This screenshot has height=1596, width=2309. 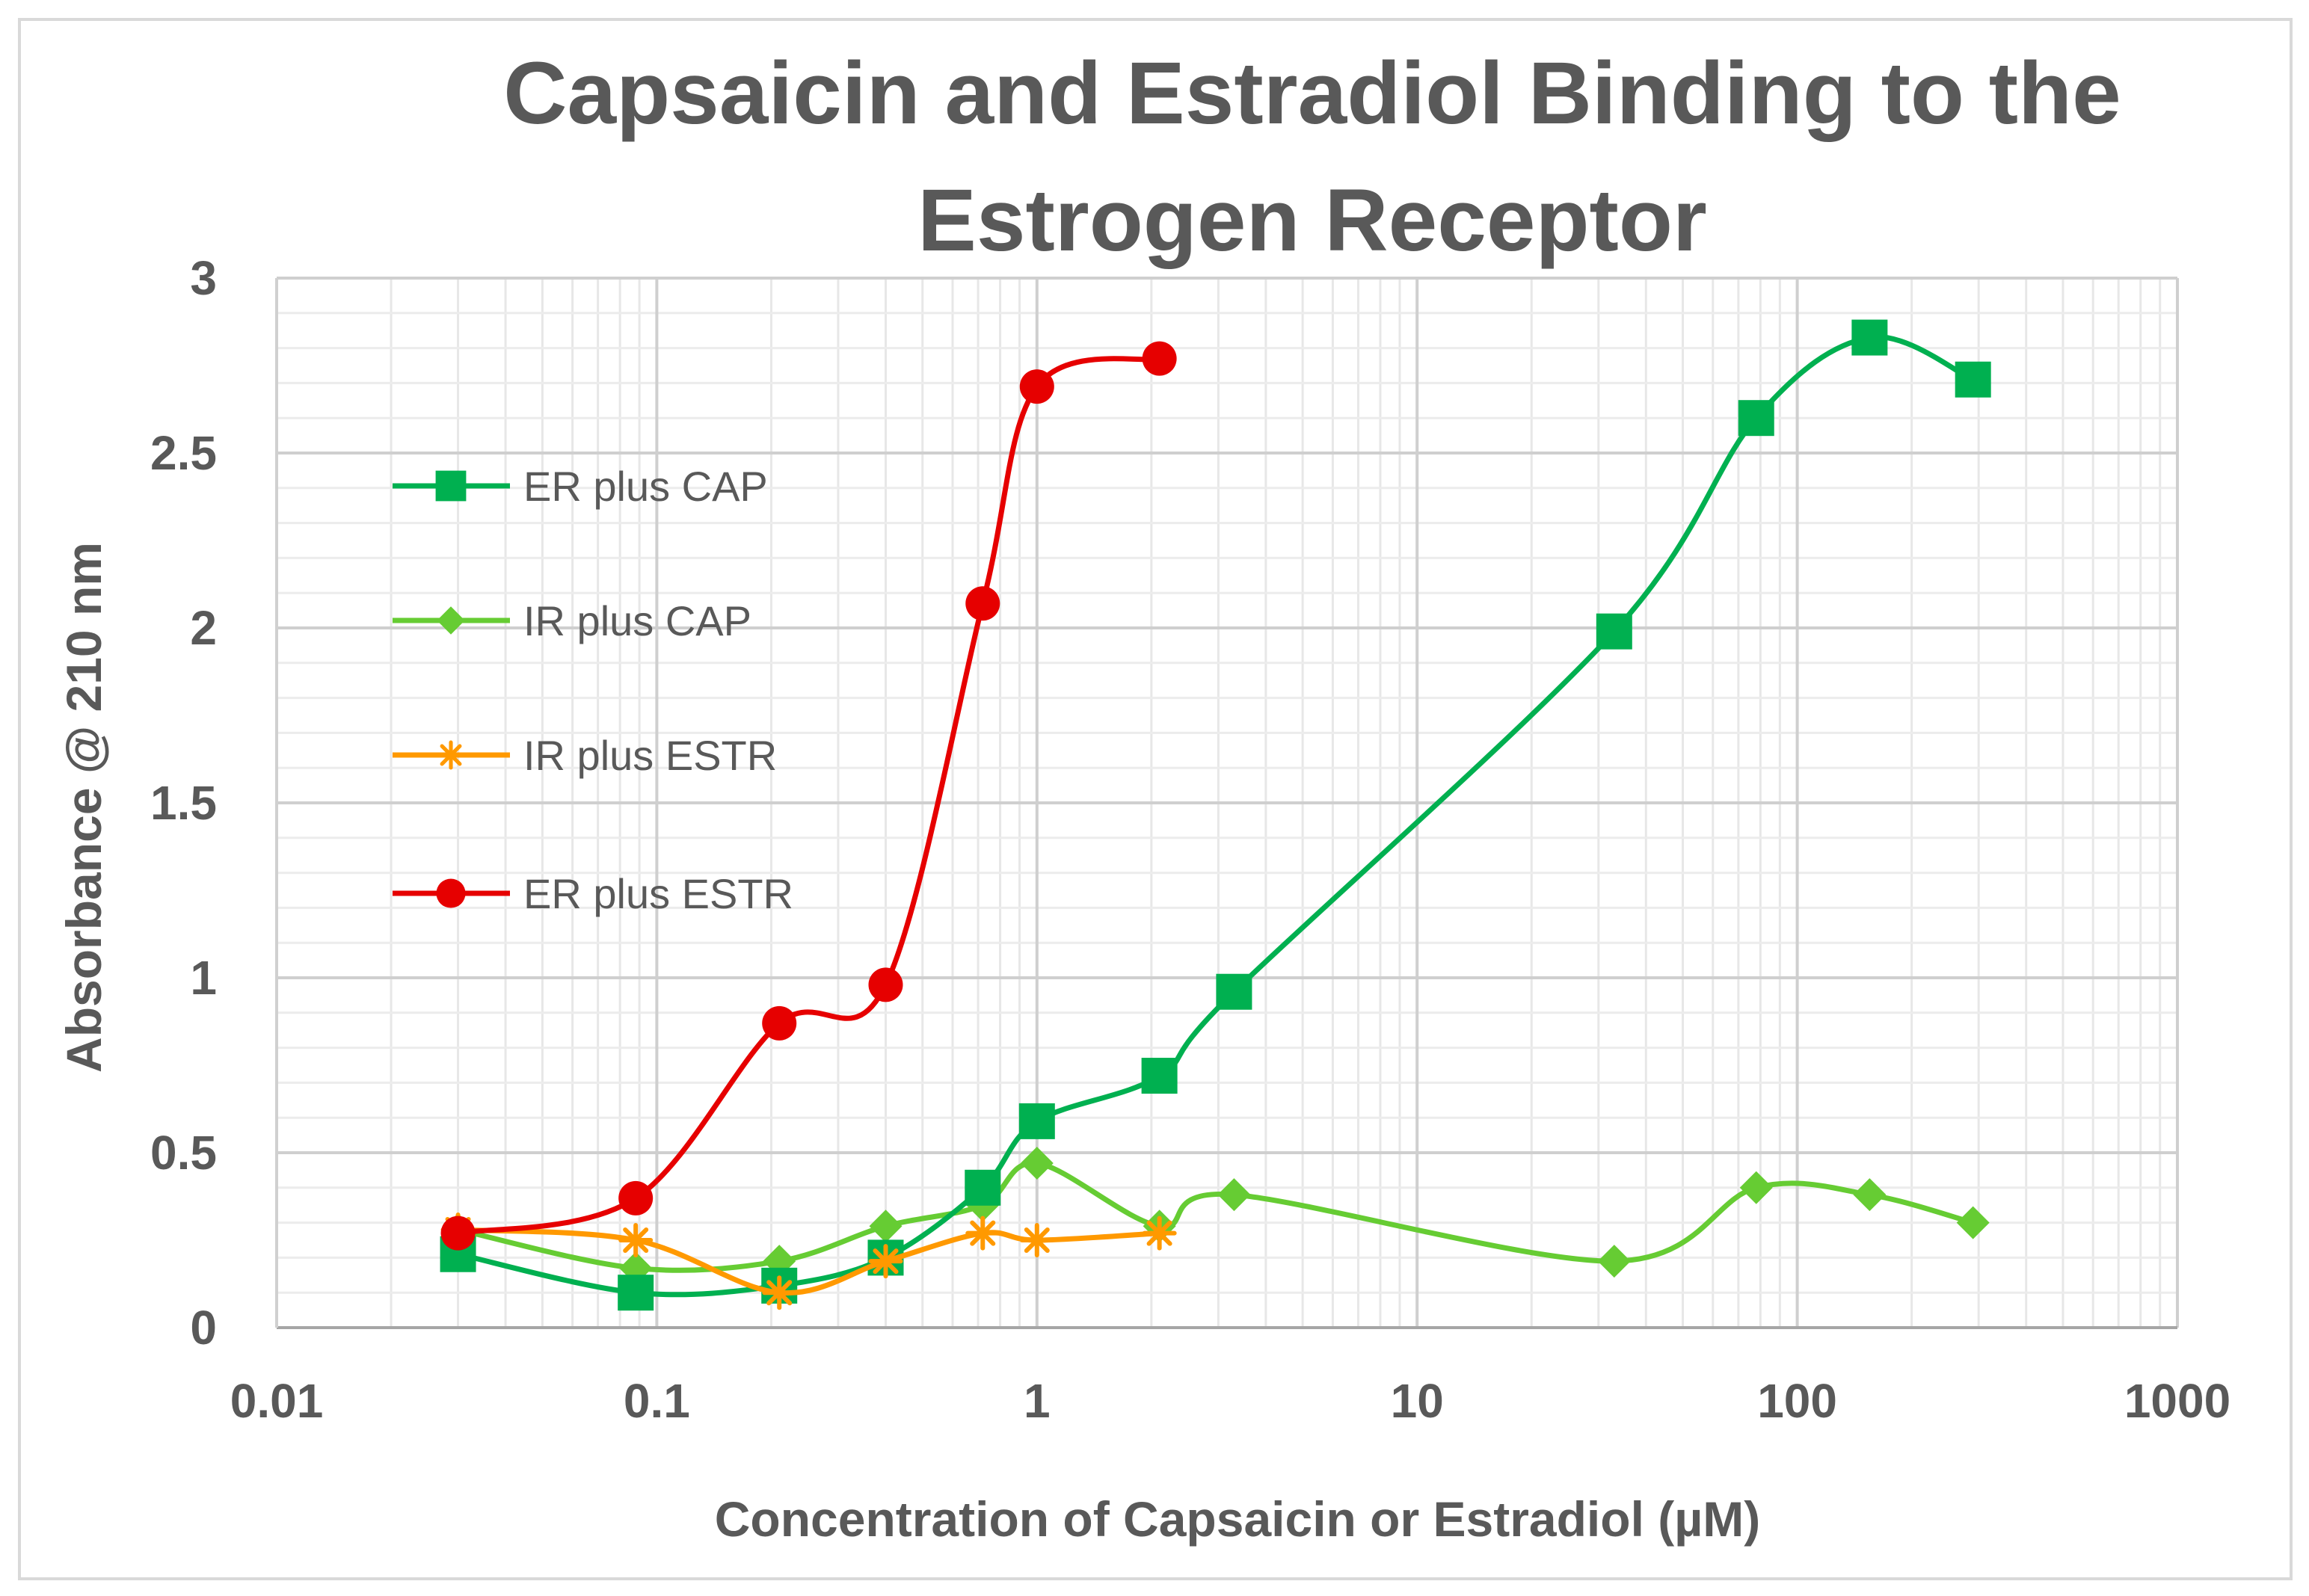 I want to click on y-axis-label: Absorbance @ 210 nm, so click(x=84, y=808).